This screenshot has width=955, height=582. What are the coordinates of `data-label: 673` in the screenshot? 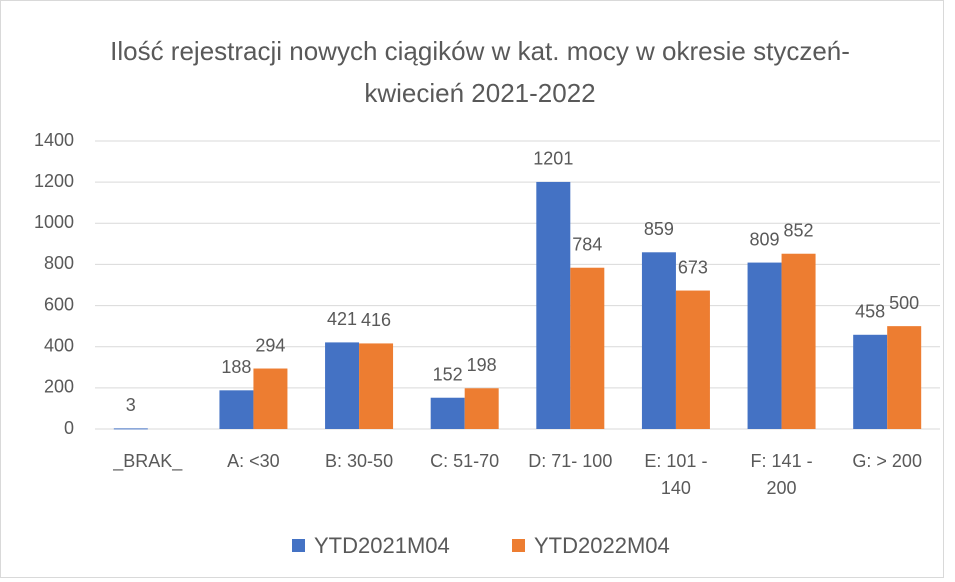 It's located at (693, 267).